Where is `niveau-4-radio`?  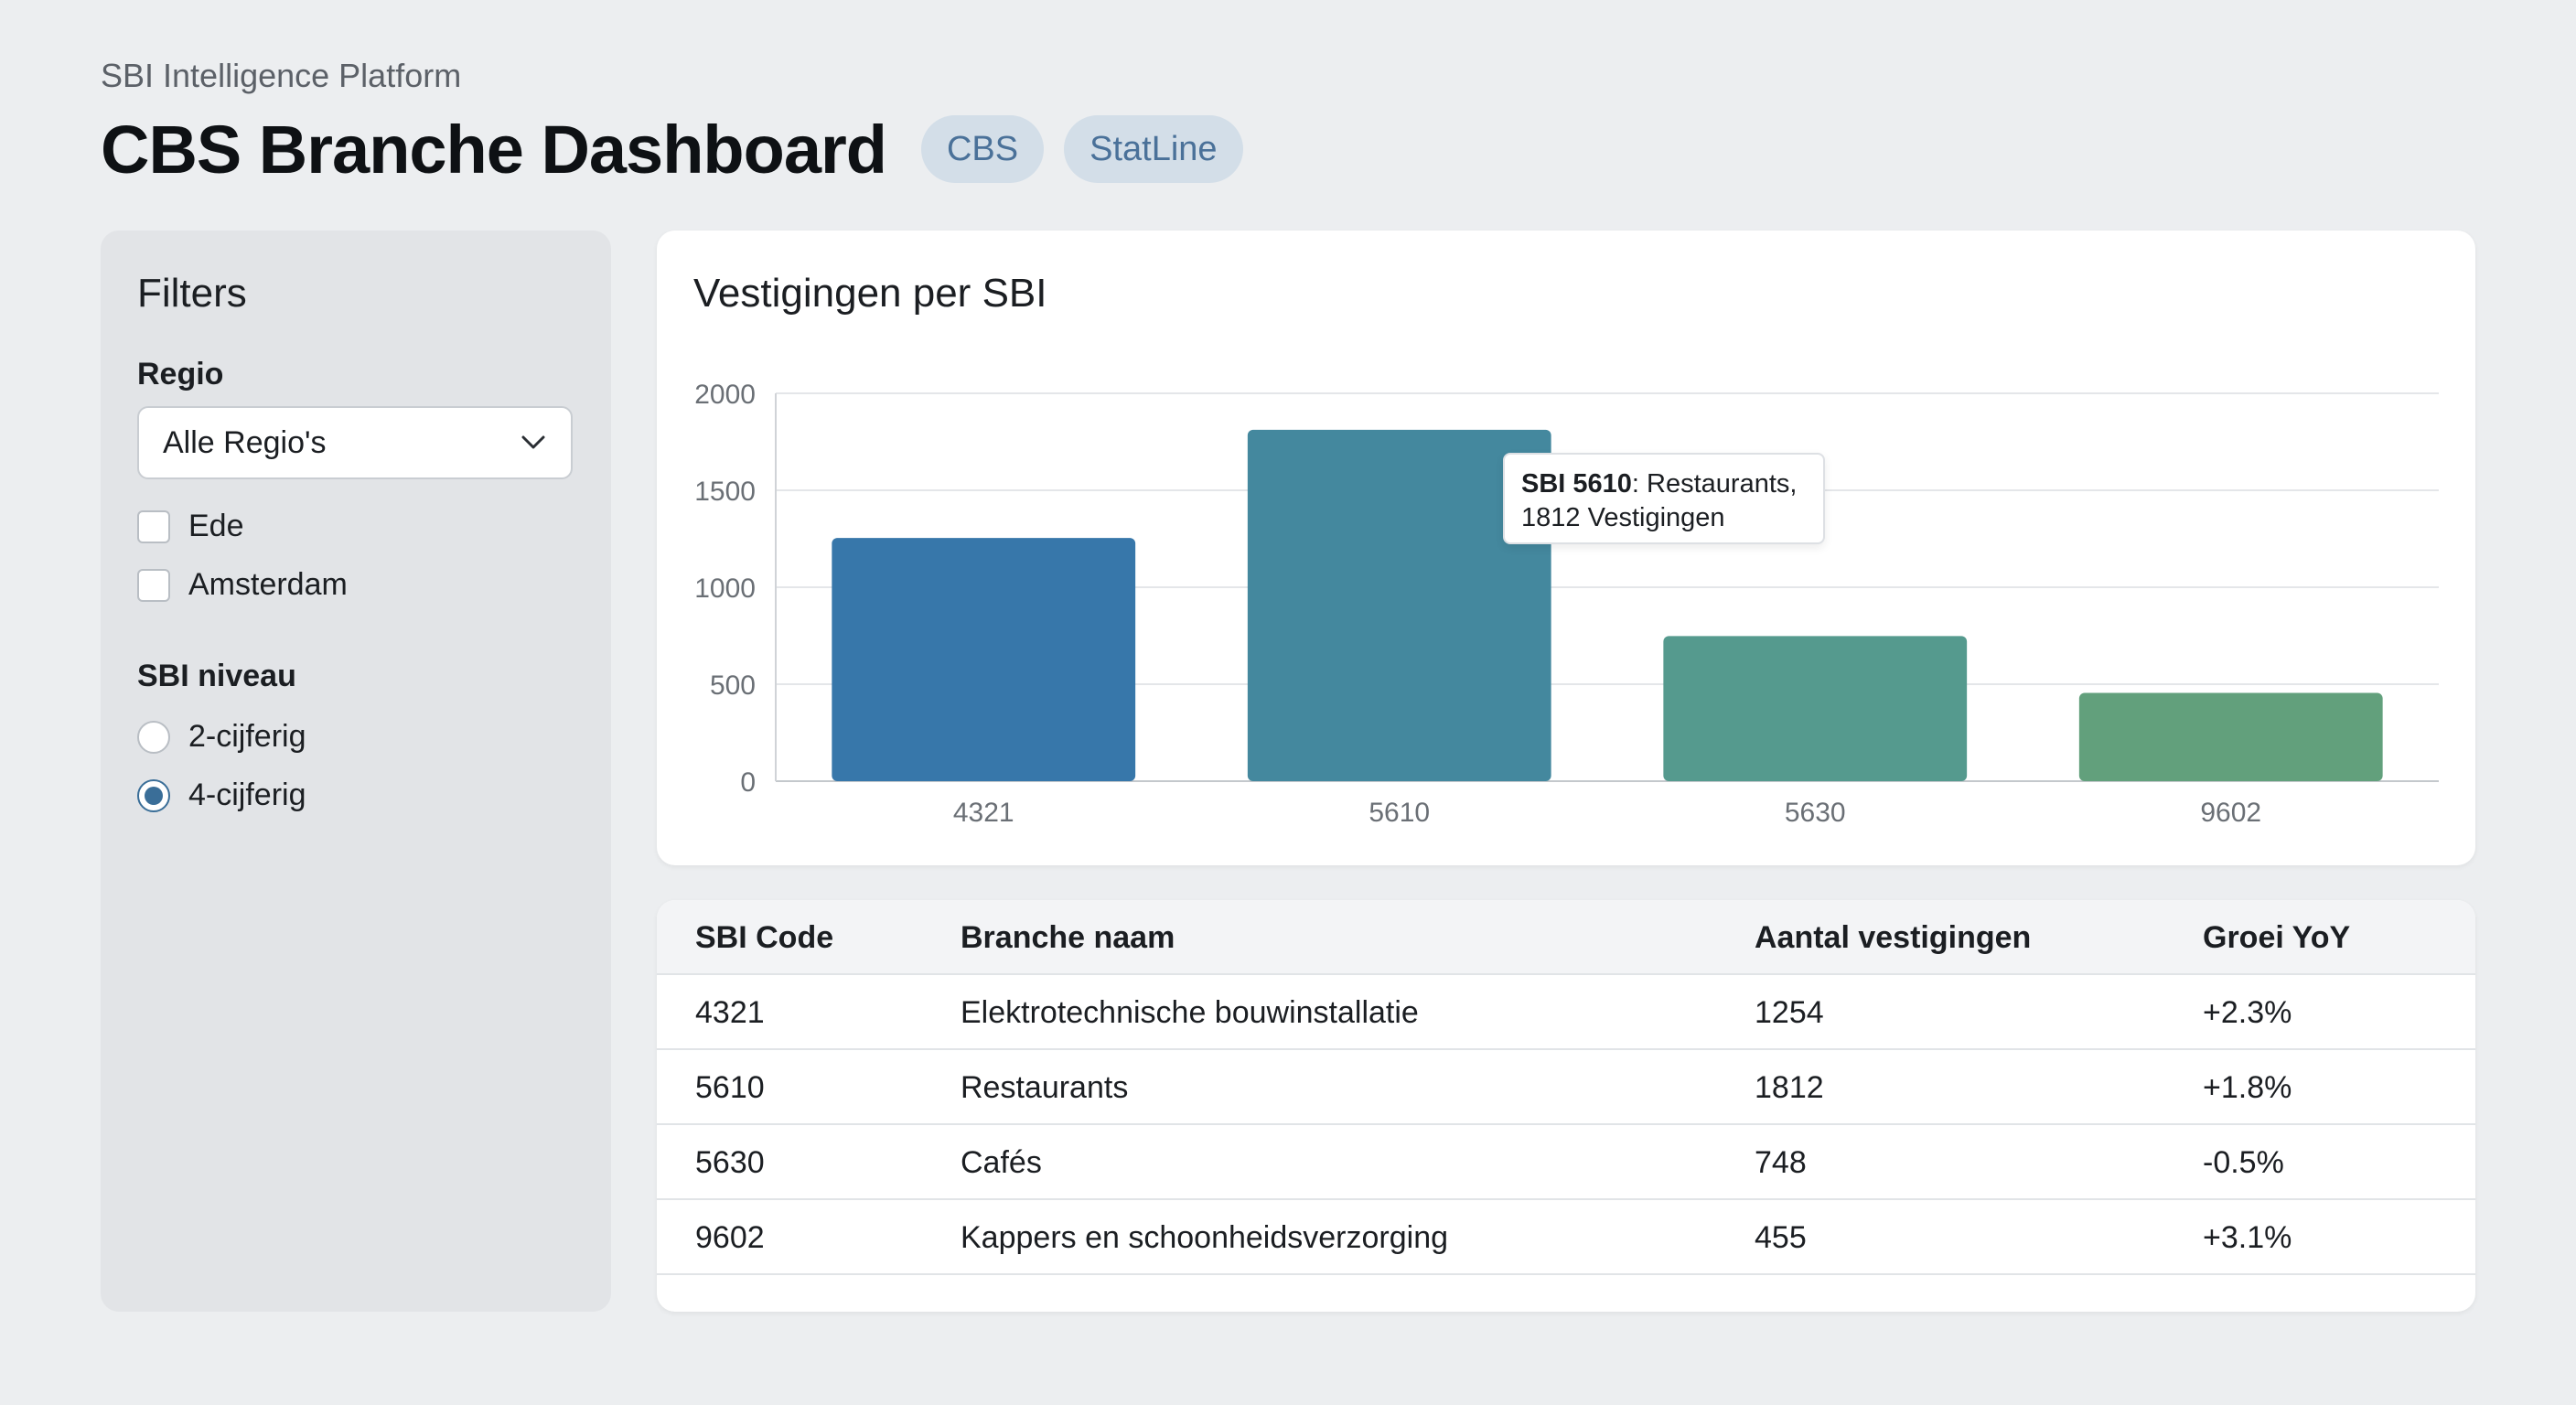
niveau-4-radio is located at coordinates (153, 795).